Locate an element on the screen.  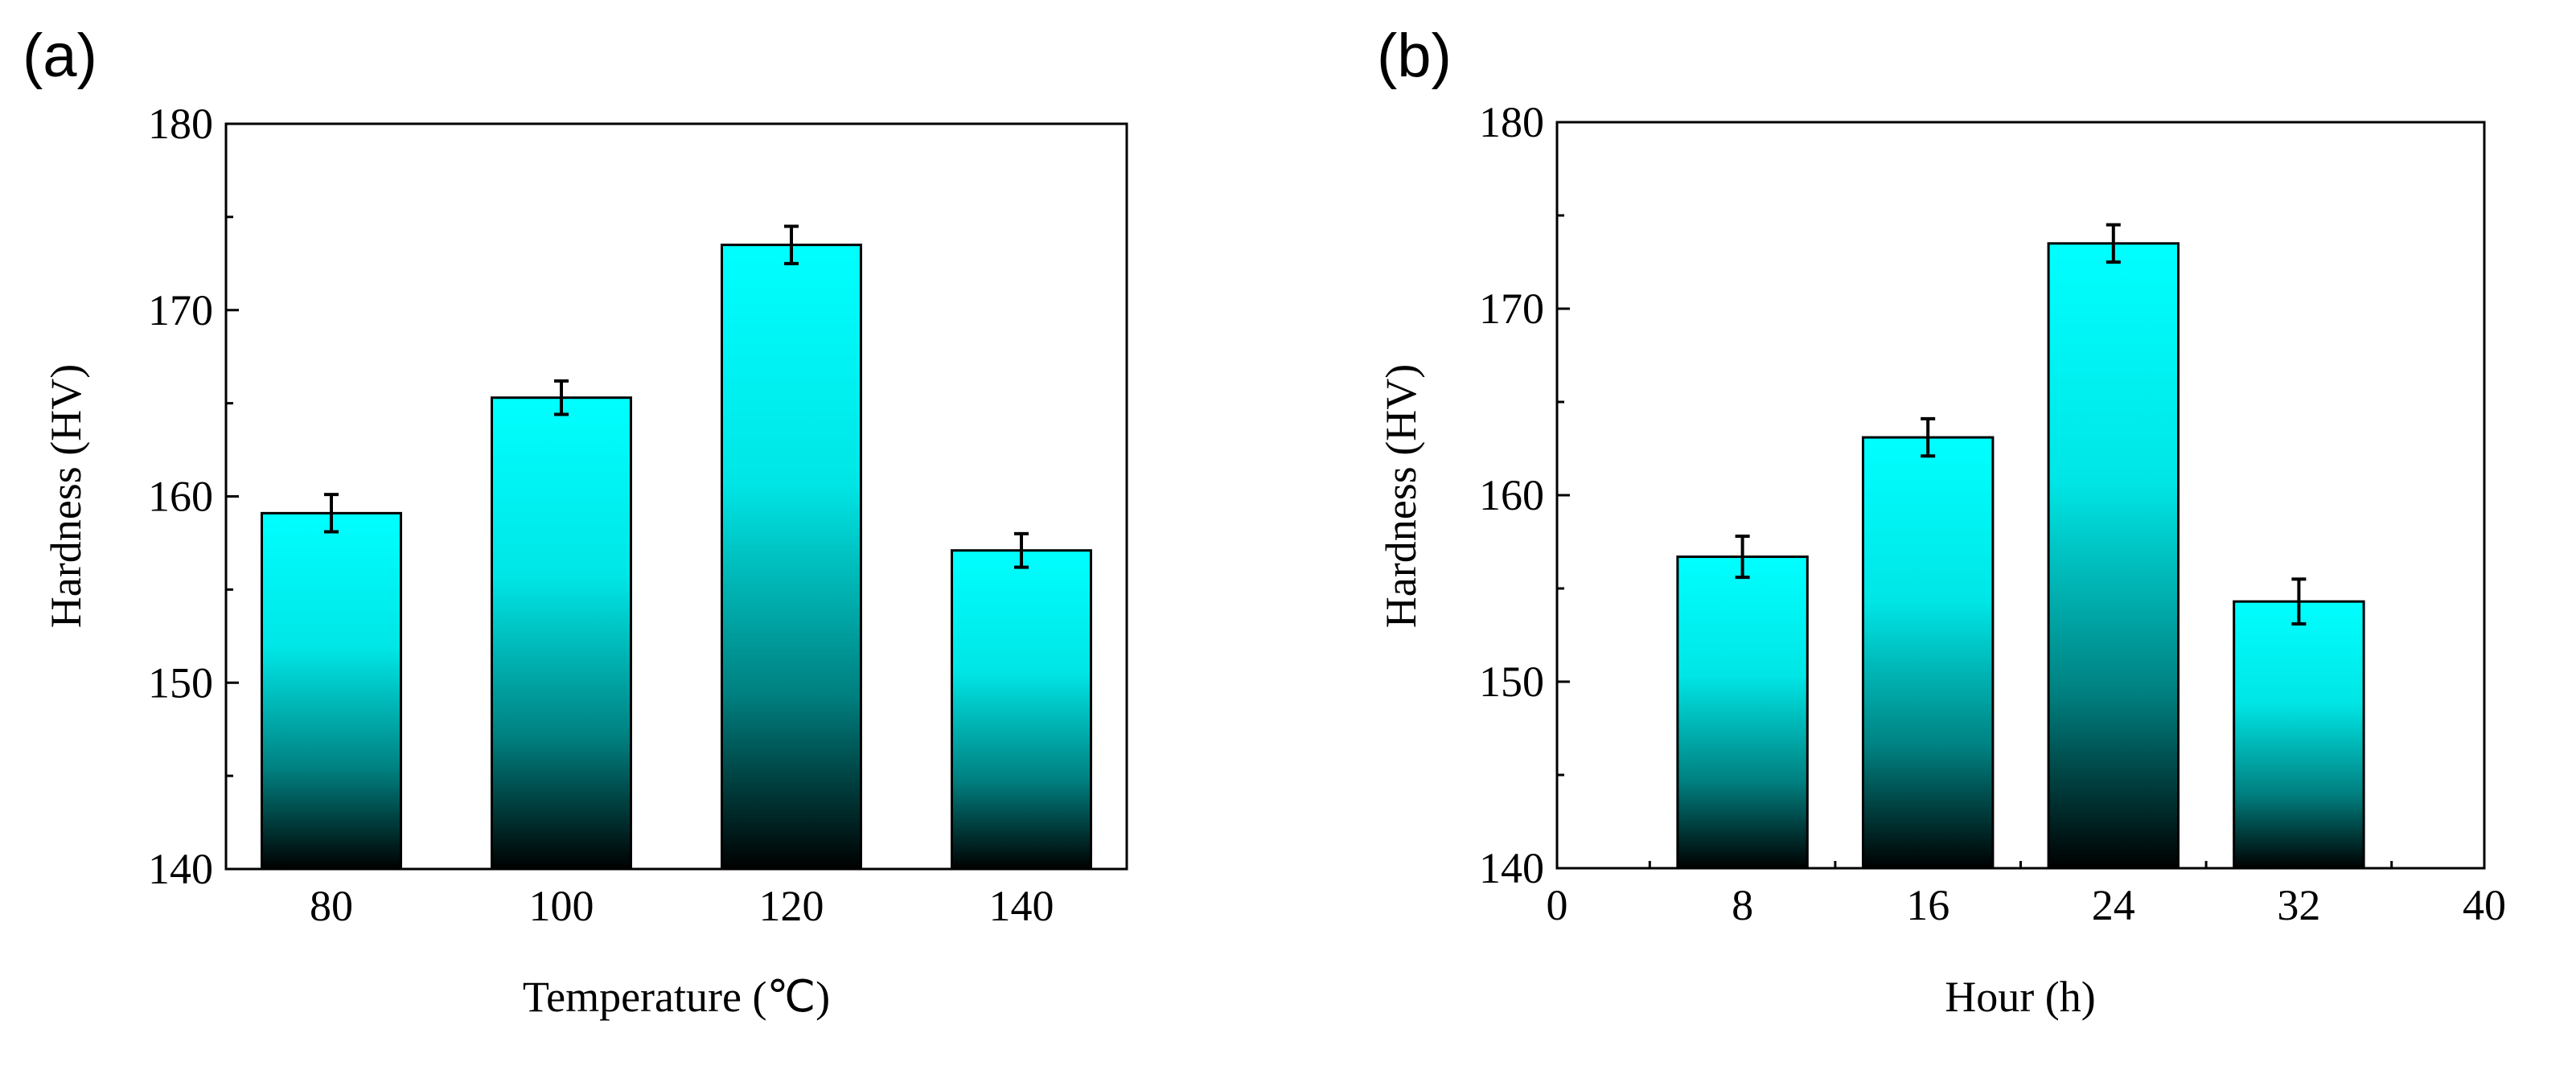
y-axis-title-b: Hardness (HV) is located at coordinates (1401, 496).